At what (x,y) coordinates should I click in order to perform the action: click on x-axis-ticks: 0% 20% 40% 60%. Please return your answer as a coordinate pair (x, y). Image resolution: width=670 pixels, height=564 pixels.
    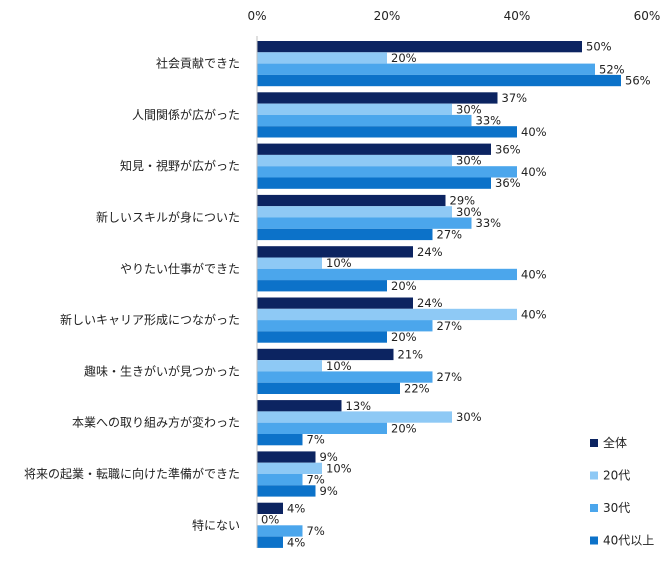
    Looking at the image, I should click on (453, 16).